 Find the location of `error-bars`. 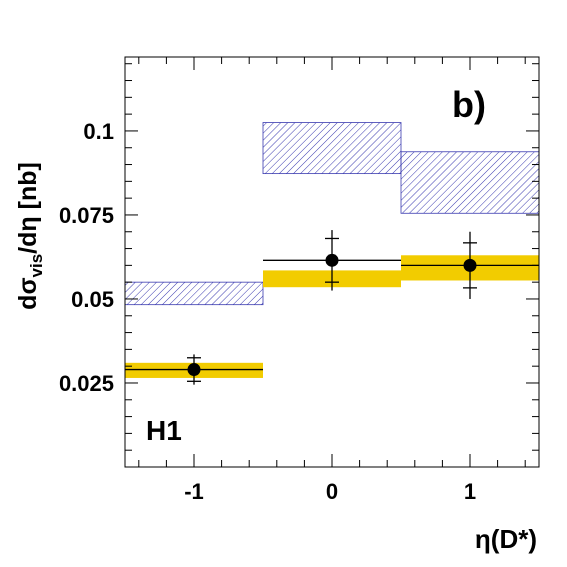

error-bars is located at coordinates (332, 307).